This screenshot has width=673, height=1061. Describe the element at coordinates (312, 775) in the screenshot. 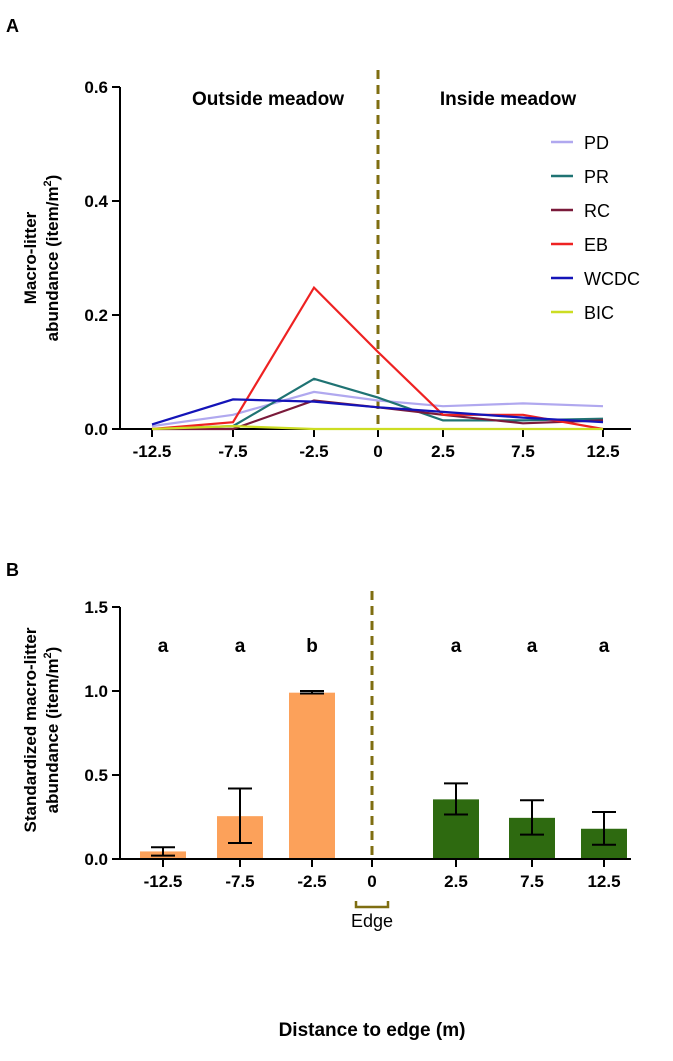

I see `bar` at that location.